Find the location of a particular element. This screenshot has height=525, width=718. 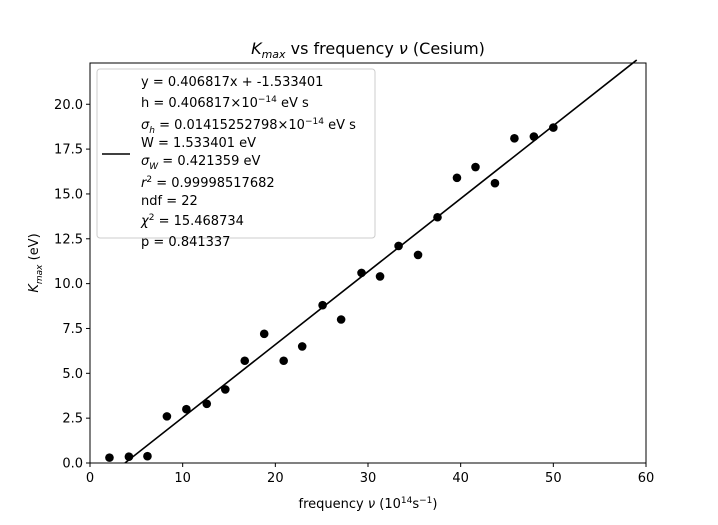

y-axis-ticks: 0.0 2.5 5.0 7.5 10.0 12.5 15.0 17.5 20.0 is located at coordinates (72, 285).